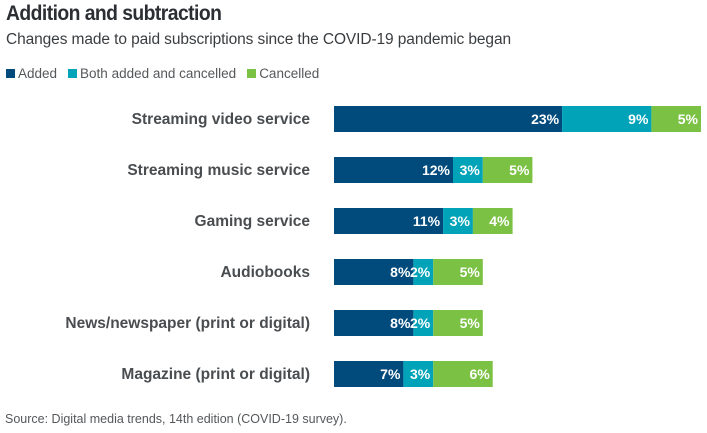 The image size is (707, 433). Describe the element at coordinates (10, 73) in the screenshot. I see `legend-swatch-added` at that location.